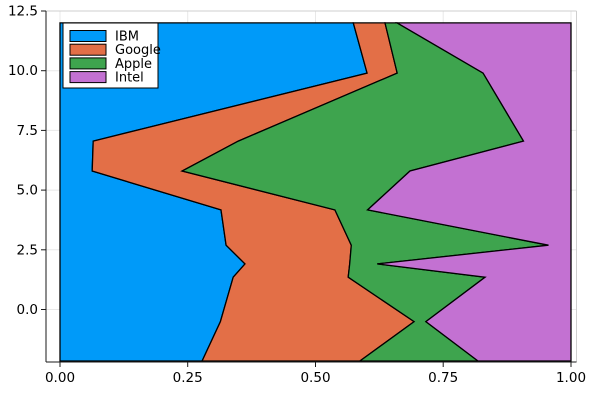 Image resolution: width=600 pixels, height=400 pixels. What do you see at coordinates (60, 378) in the screenshot?
I see `x-tick-label: 0.00` at bounding box center [60, 378].